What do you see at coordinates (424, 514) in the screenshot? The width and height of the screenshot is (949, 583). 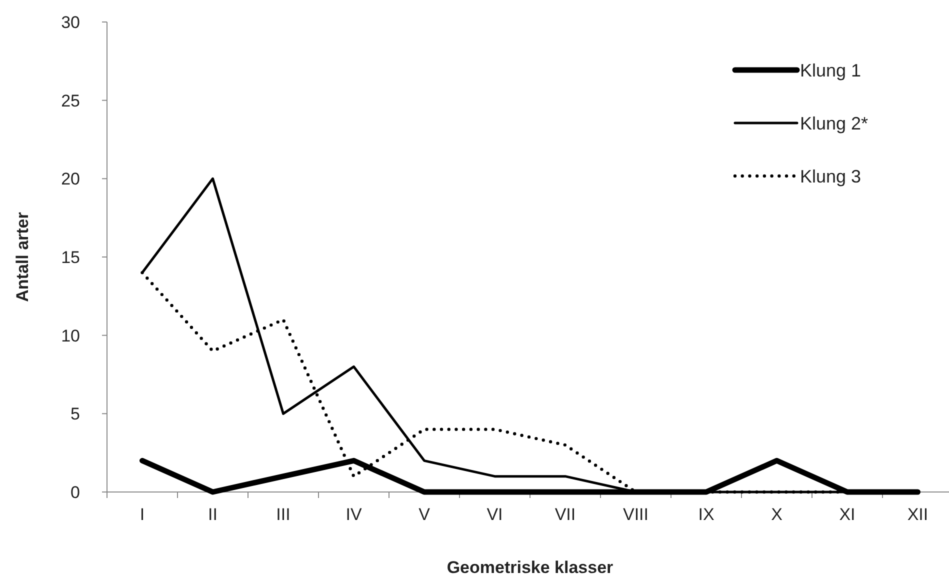 I see `x-tick-label: V` at bounding box center [424, 514].